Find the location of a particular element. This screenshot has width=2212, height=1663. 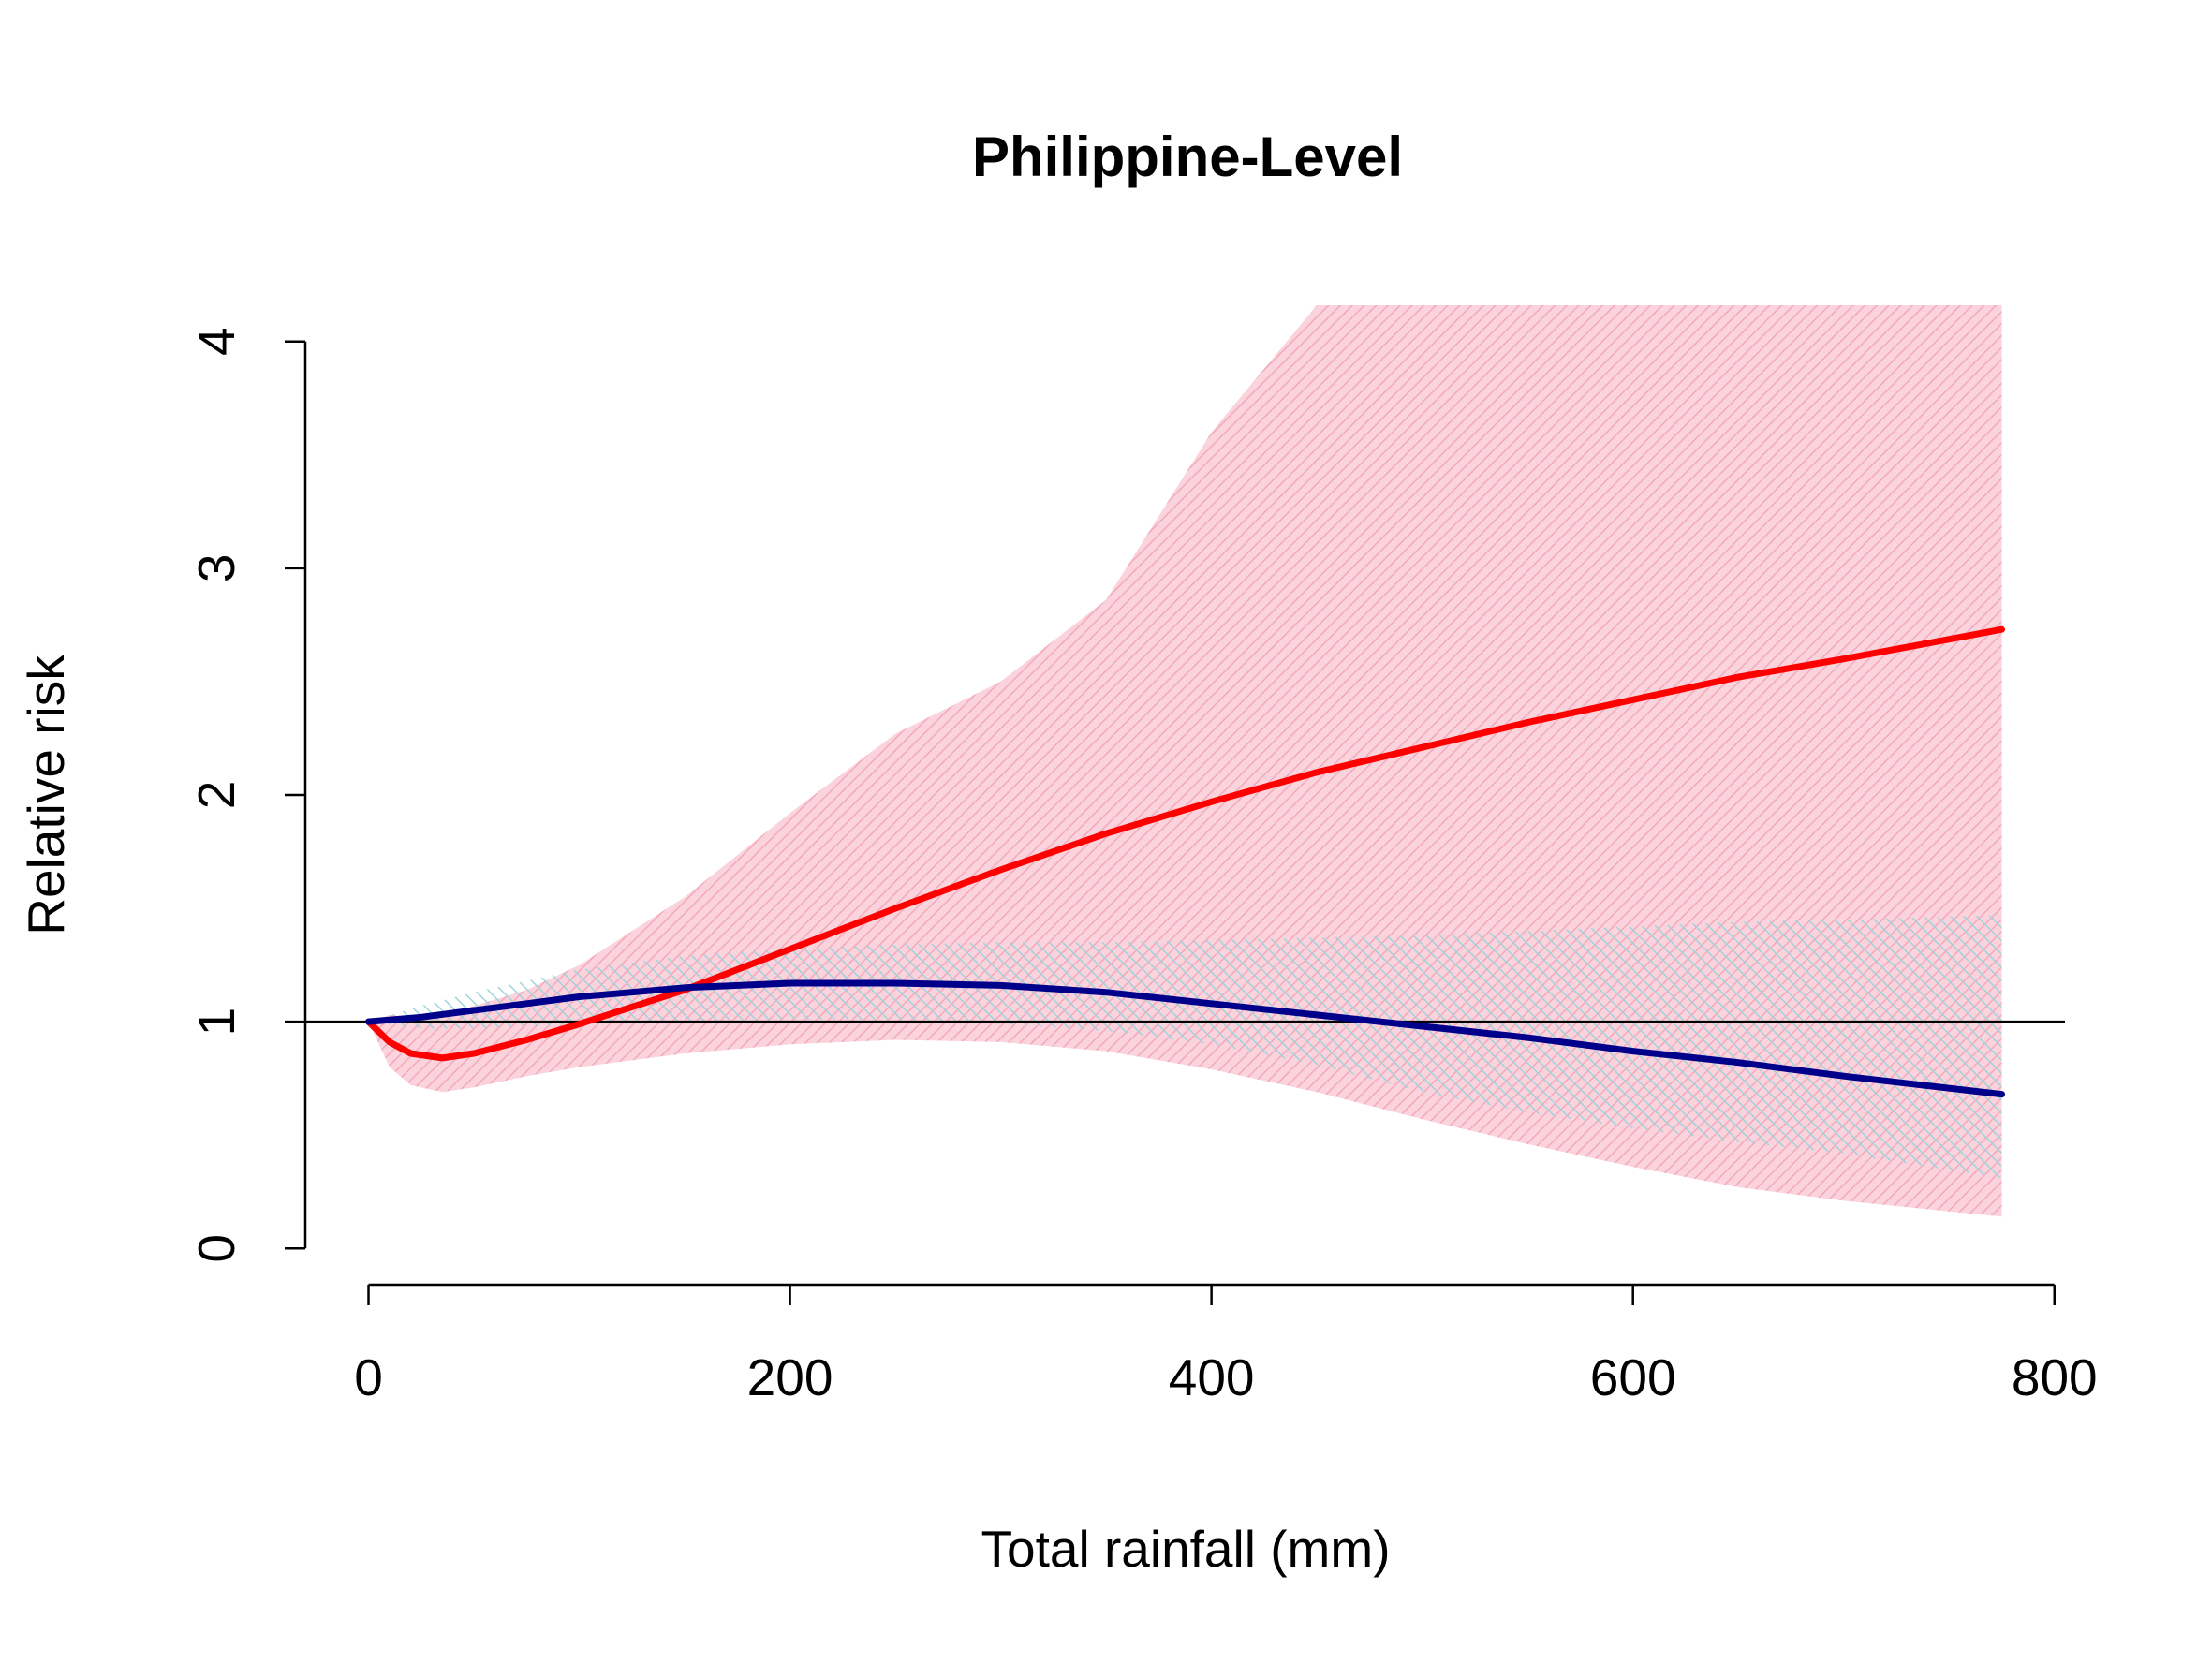

y-tick-label: 2 is located at coordinates (216, 795).